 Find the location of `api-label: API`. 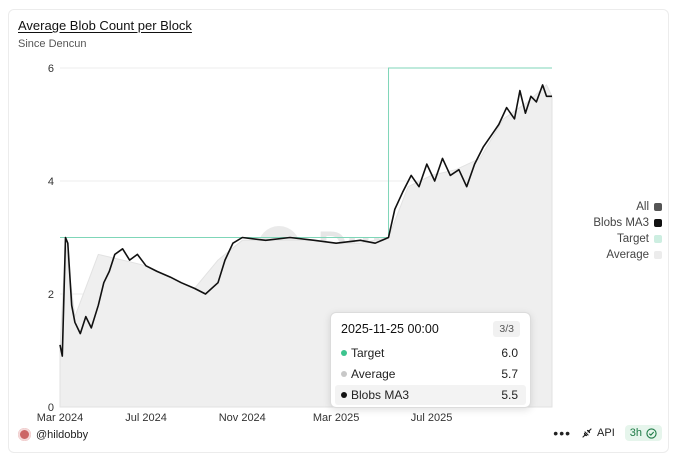

api-label: API is located at coordinates (606, 433).